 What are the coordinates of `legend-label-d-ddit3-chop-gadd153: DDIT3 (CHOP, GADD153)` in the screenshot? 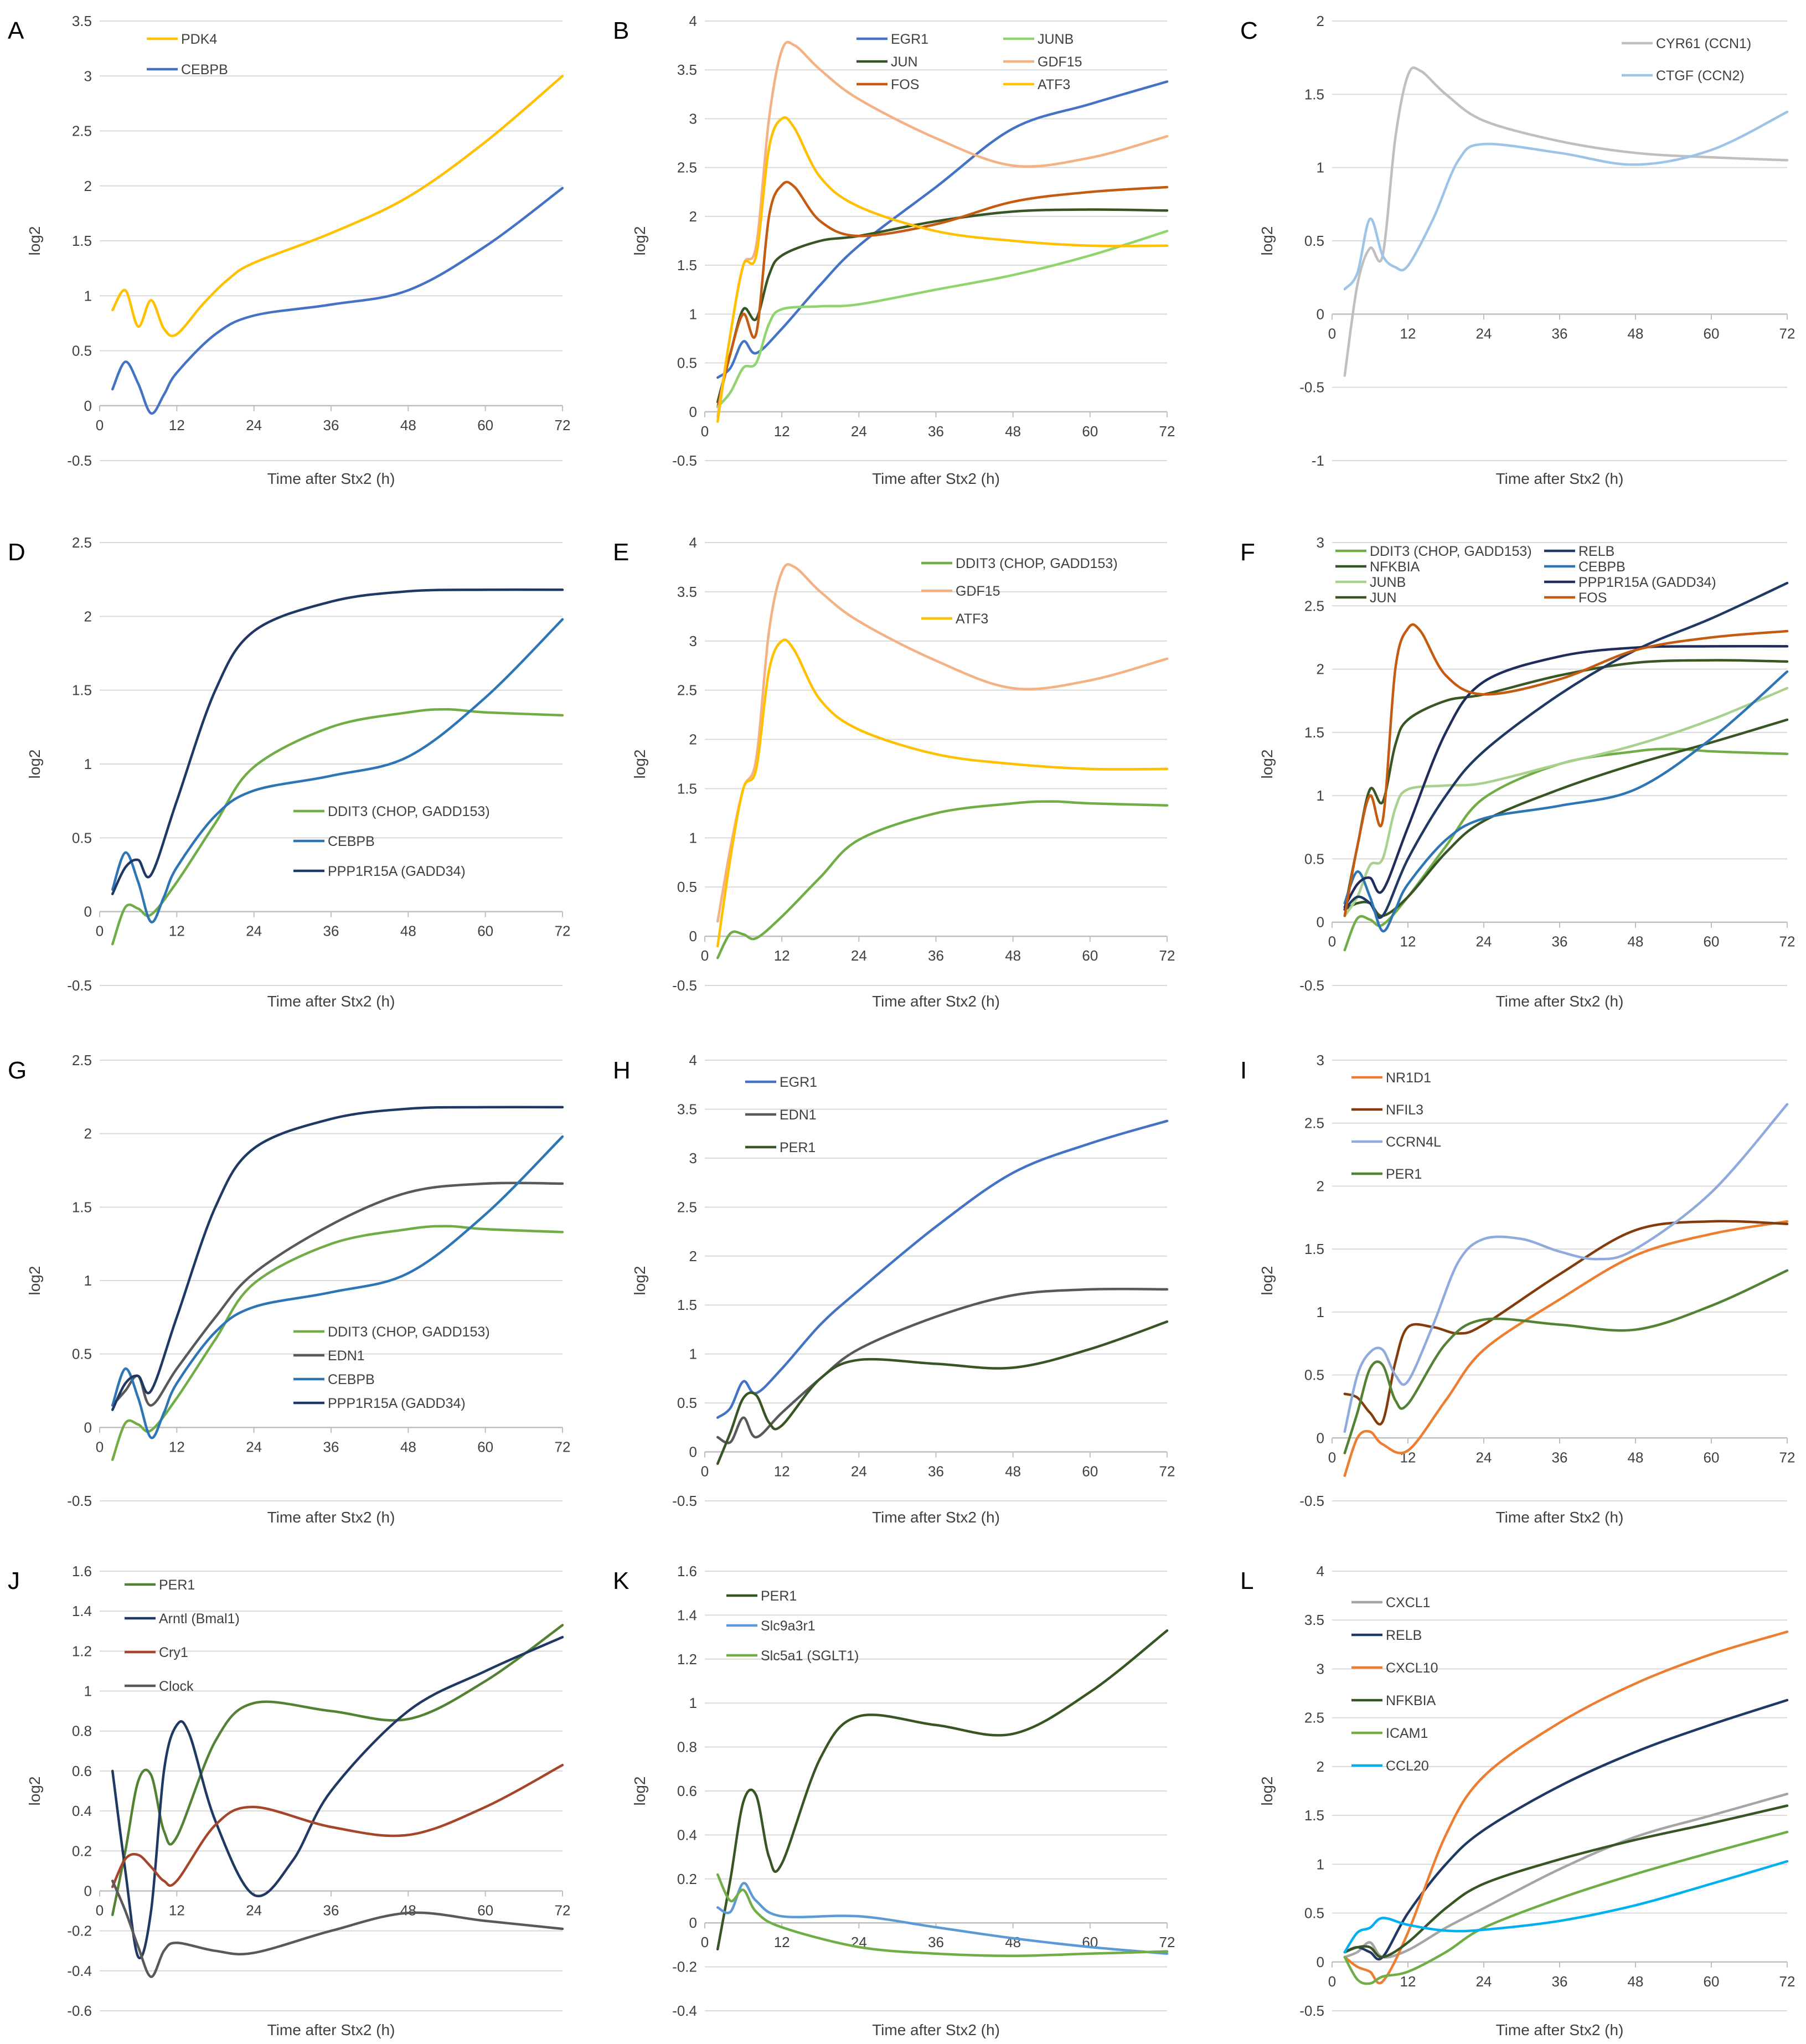 It's located at (409, 811).